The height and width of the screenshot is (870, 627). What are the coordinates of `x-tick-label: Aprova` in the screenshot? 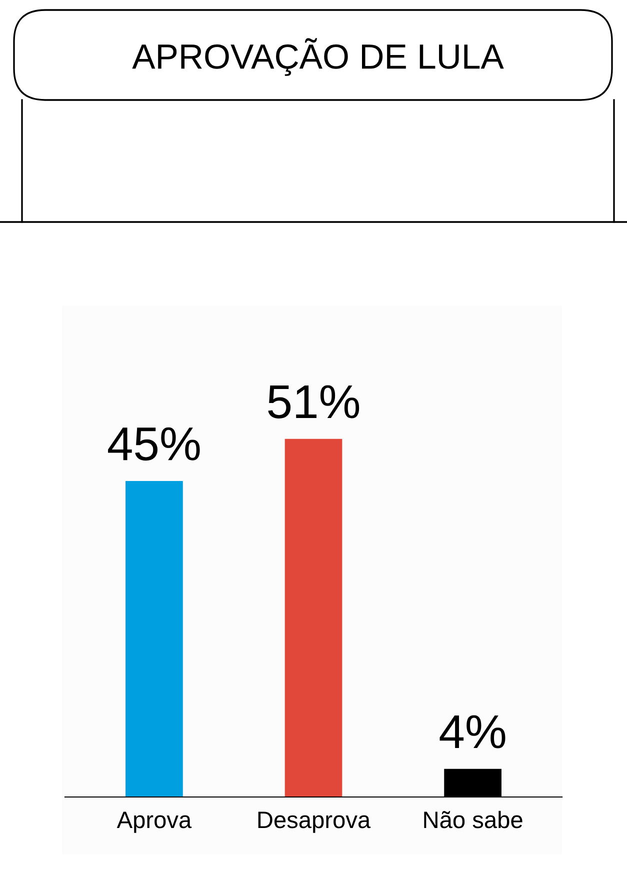 It's located at (154, 822).